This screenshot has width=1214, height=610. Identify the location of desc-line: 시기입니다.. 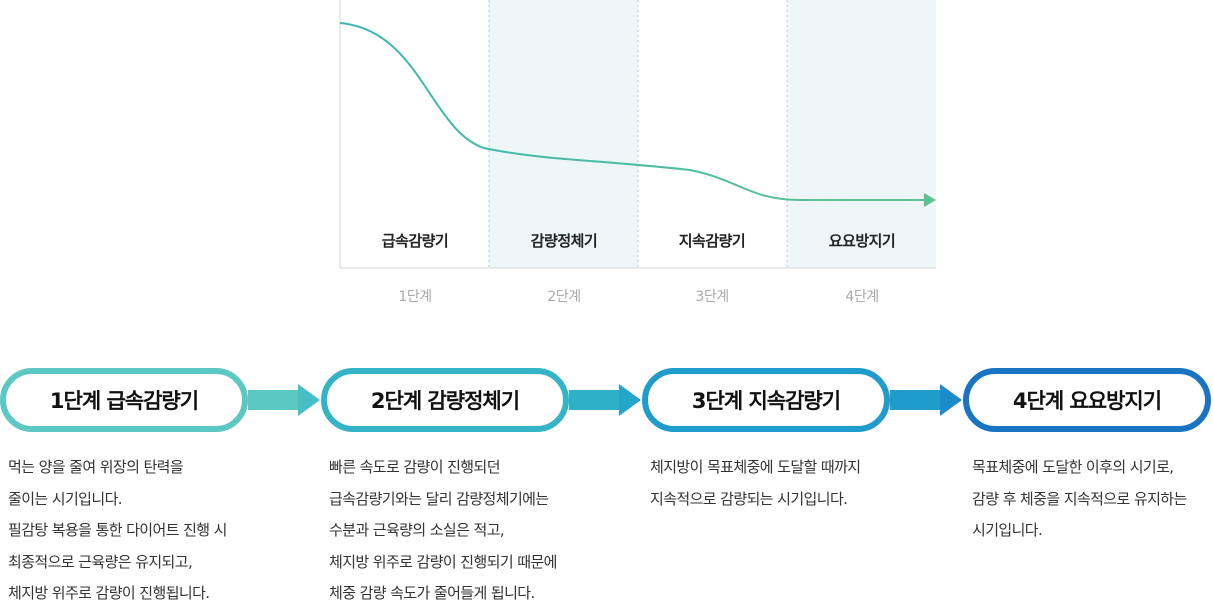
(1007, 530).